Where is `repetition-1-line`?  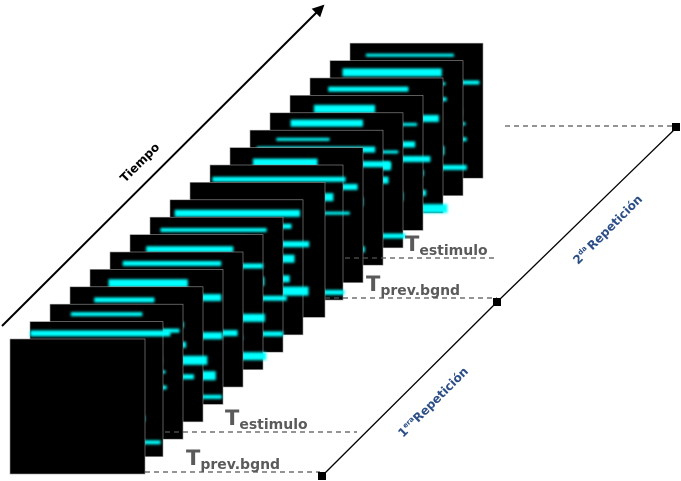
repetition-1-line is located at coordinates (409, 389).